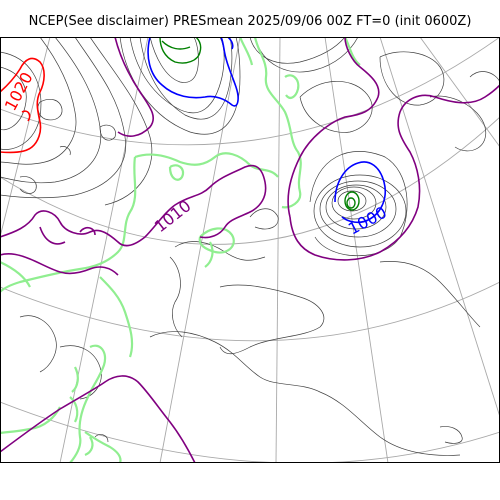 The height and width of the screenshot is (500, 500). What do you see at coordinates (19, 91) in the screenshot?
I see `contour-label-1020: 1020` at bounding box center [19, 91].